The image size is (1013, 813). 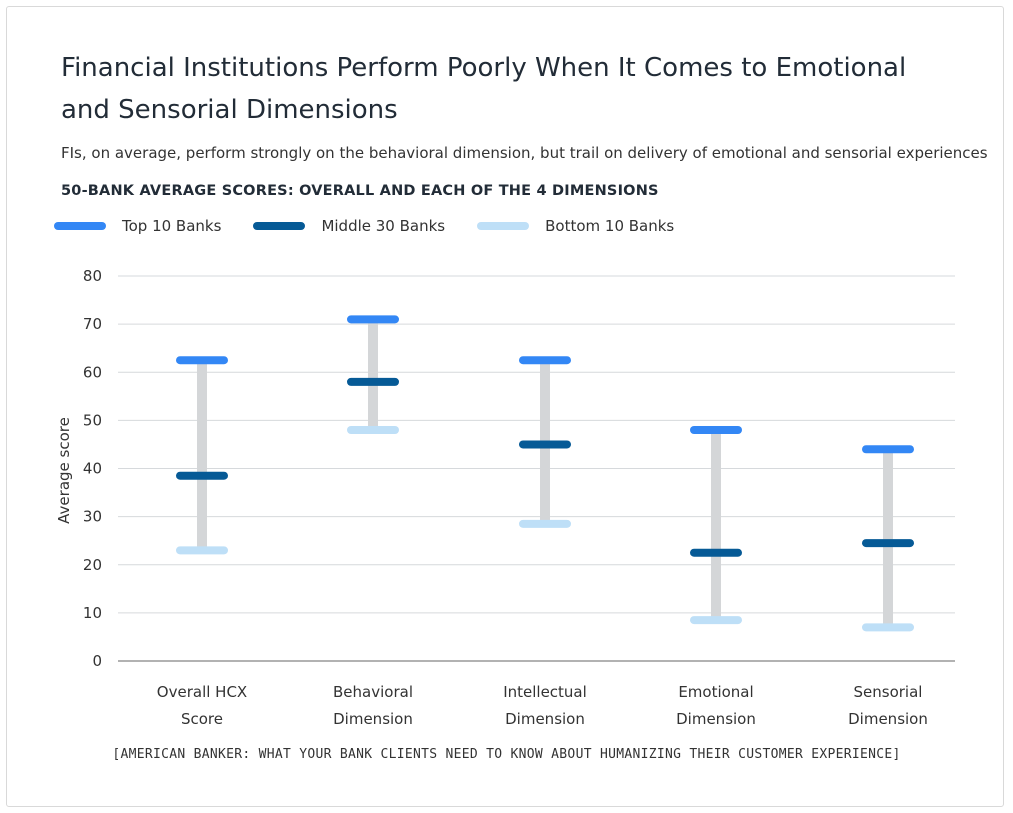 What do you see at coordinates (716, 719) in the screenshot?
I see `x-tick-label-3-1: Dimension` at bounding box center [716, 719].